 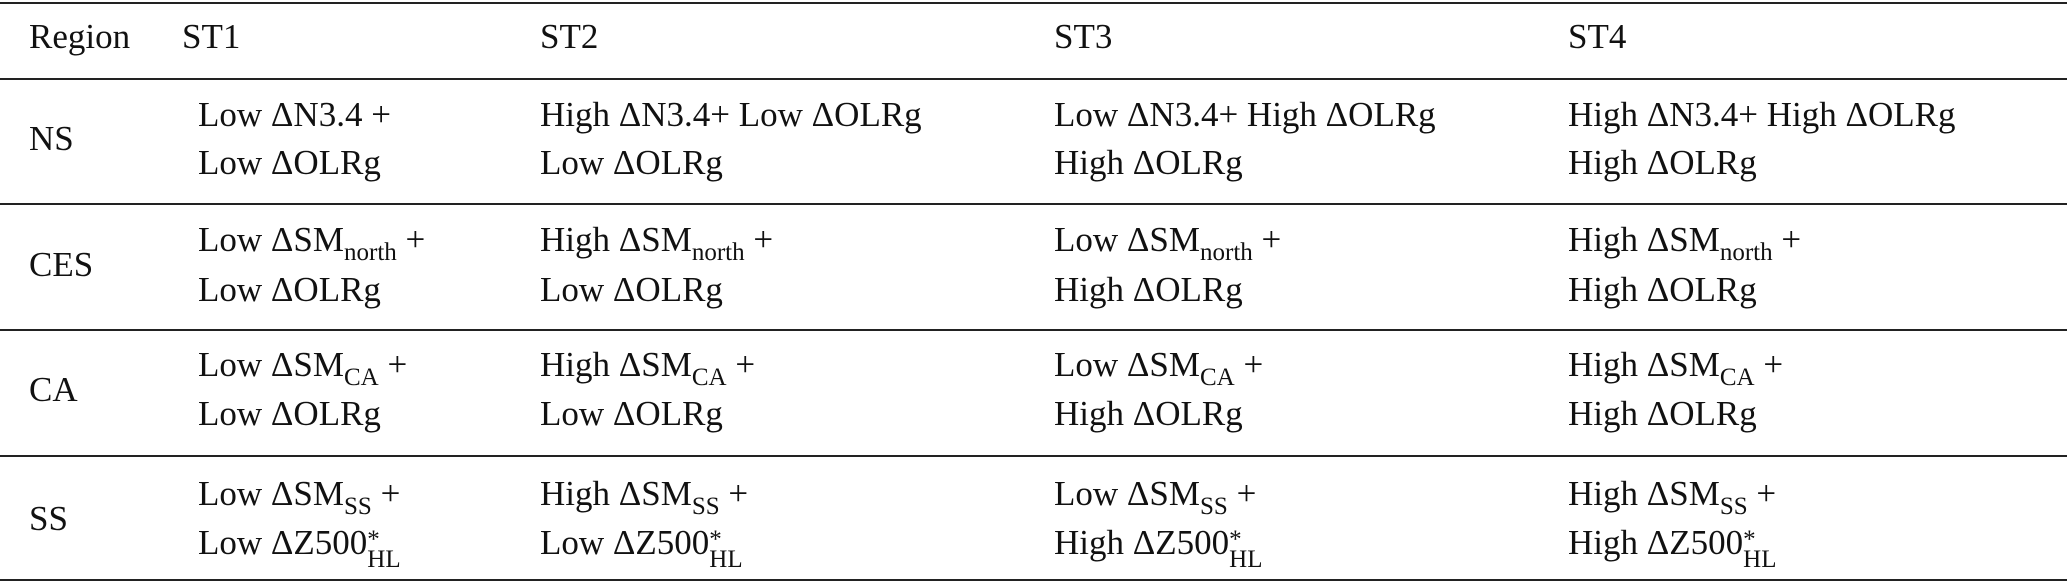 What do you see at coordinates (53, 389) in the screenshot?
I see `row-label: CA` at bounding box center [53, 389].